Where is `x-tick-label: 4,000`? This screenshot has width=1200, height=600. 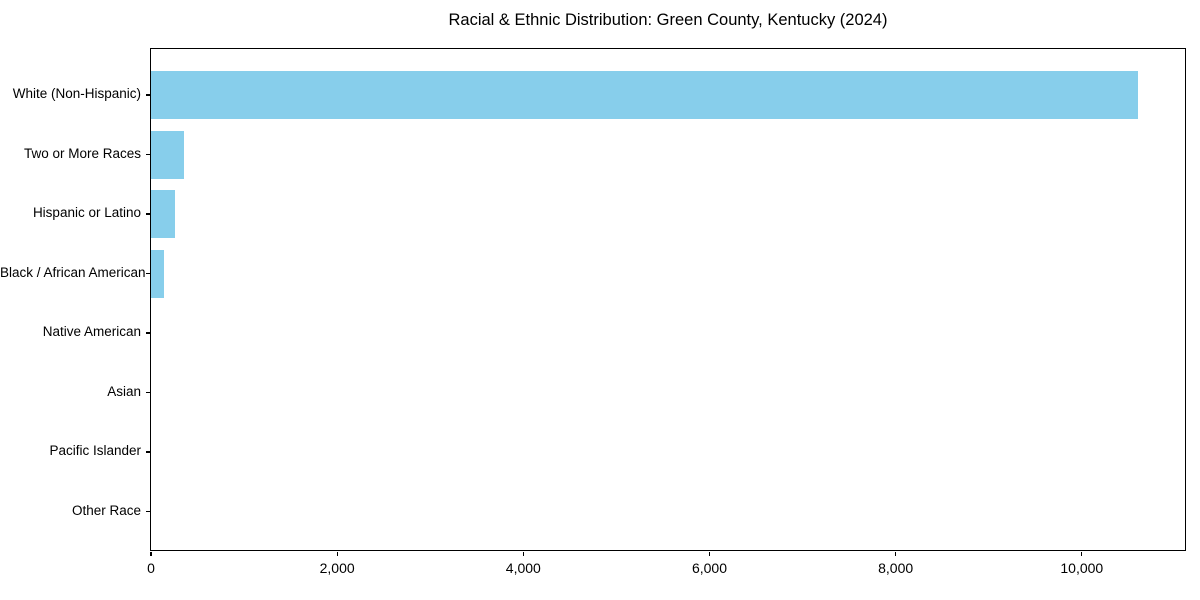 x-tick-label: 4,000 is located at coordinates (523, 568).